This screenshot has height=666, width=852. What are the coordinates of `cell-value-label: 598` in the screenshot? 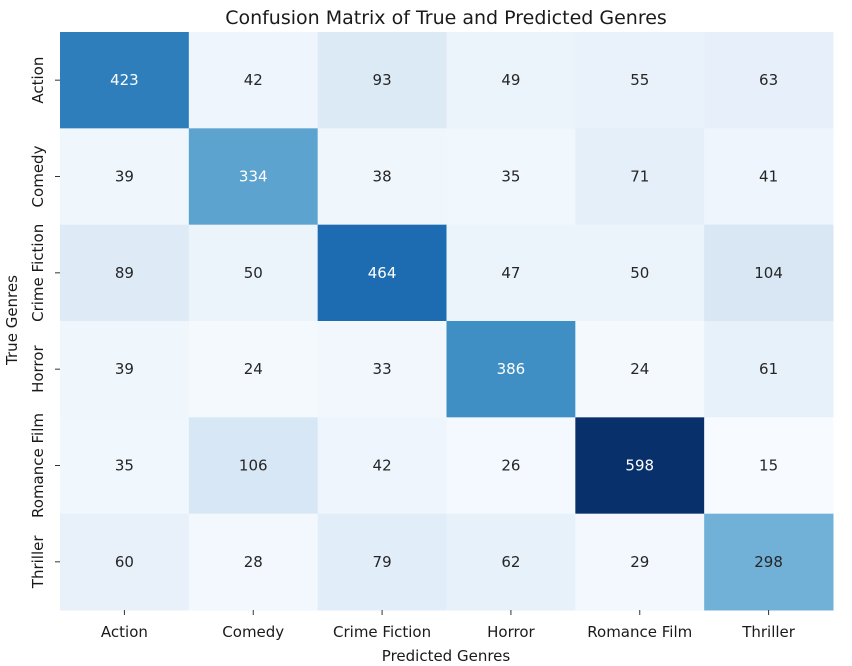 It's located at (639, 466).